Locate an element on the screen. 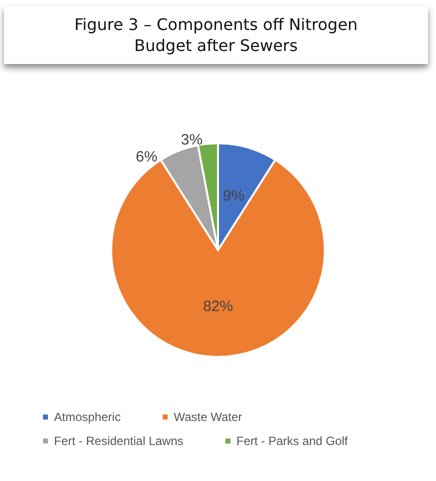 The height and width of the screenshot is (481, 436). data-label: 3% is located at coordinates (191, 139).